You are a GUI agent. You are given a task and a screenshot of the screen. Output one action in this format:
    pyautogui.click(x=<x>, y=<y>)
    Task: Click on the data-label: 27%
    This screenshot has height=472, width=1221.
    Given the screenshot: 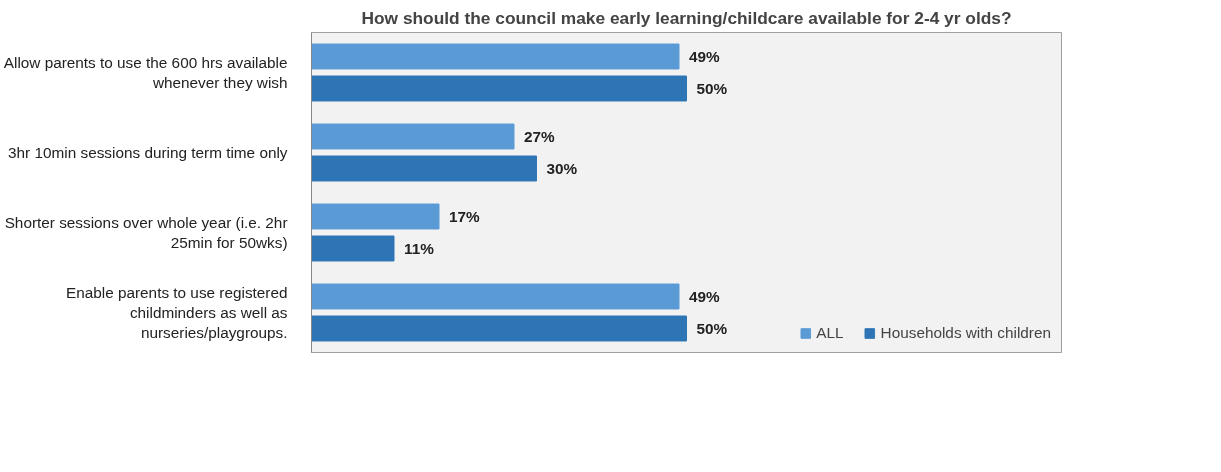 What is the action you would take?
    pyautogui.click(x=540, y=136)
    